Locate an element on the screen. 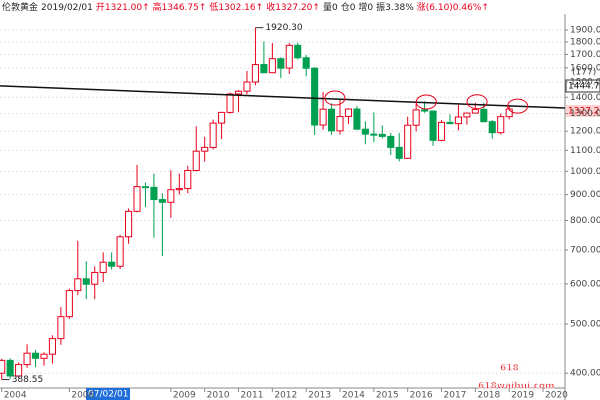  header-field: 高1346.75↑ is located at coordinates (180, 7).